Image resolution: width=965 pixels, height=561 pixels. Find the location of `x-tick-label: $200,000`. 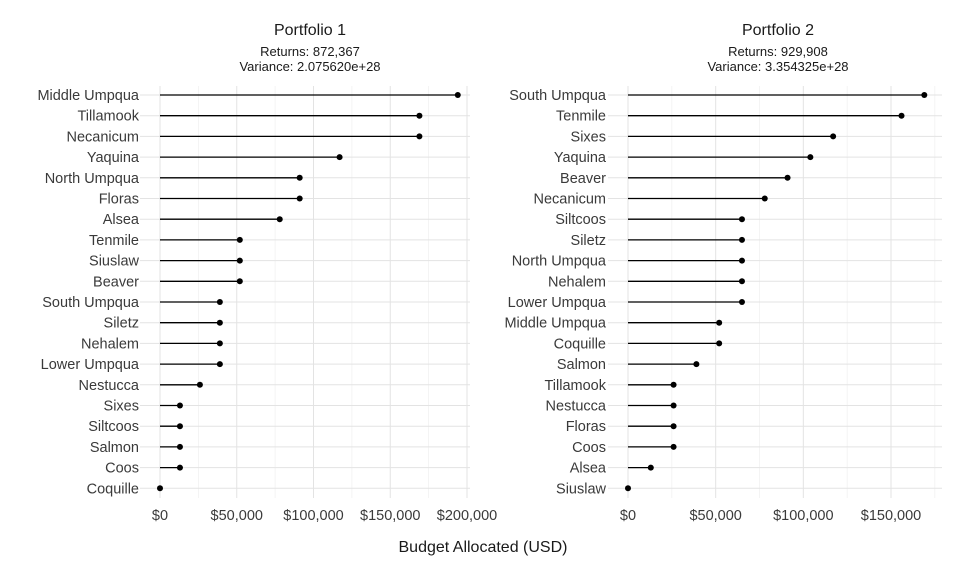

x-tick-label: $200,000 is located at coordinates (467, 516).